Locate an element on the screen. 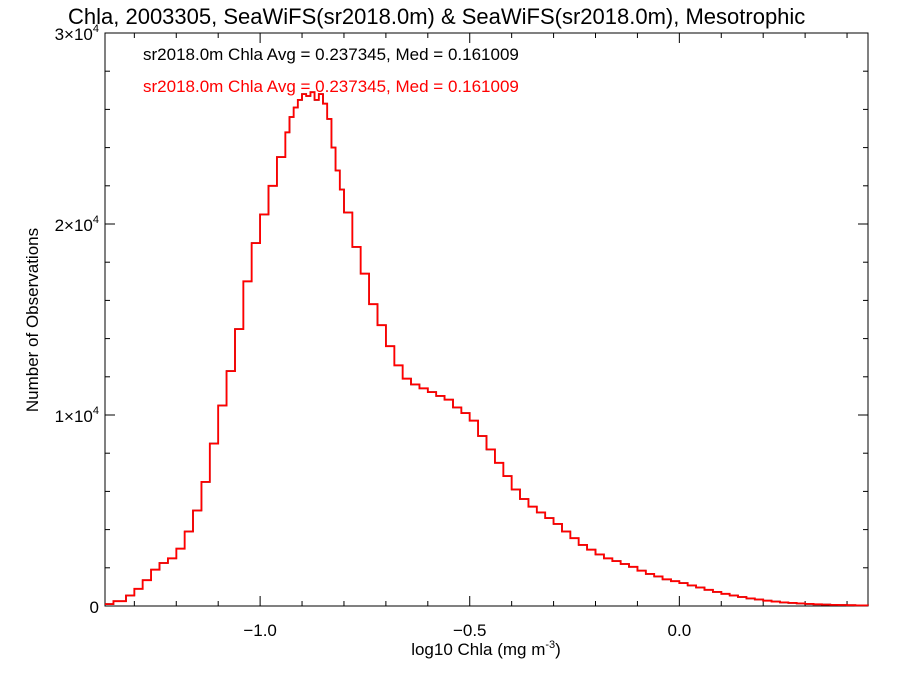  y-tick-label: 3×10⁴ is located at coordinates (77, 33).